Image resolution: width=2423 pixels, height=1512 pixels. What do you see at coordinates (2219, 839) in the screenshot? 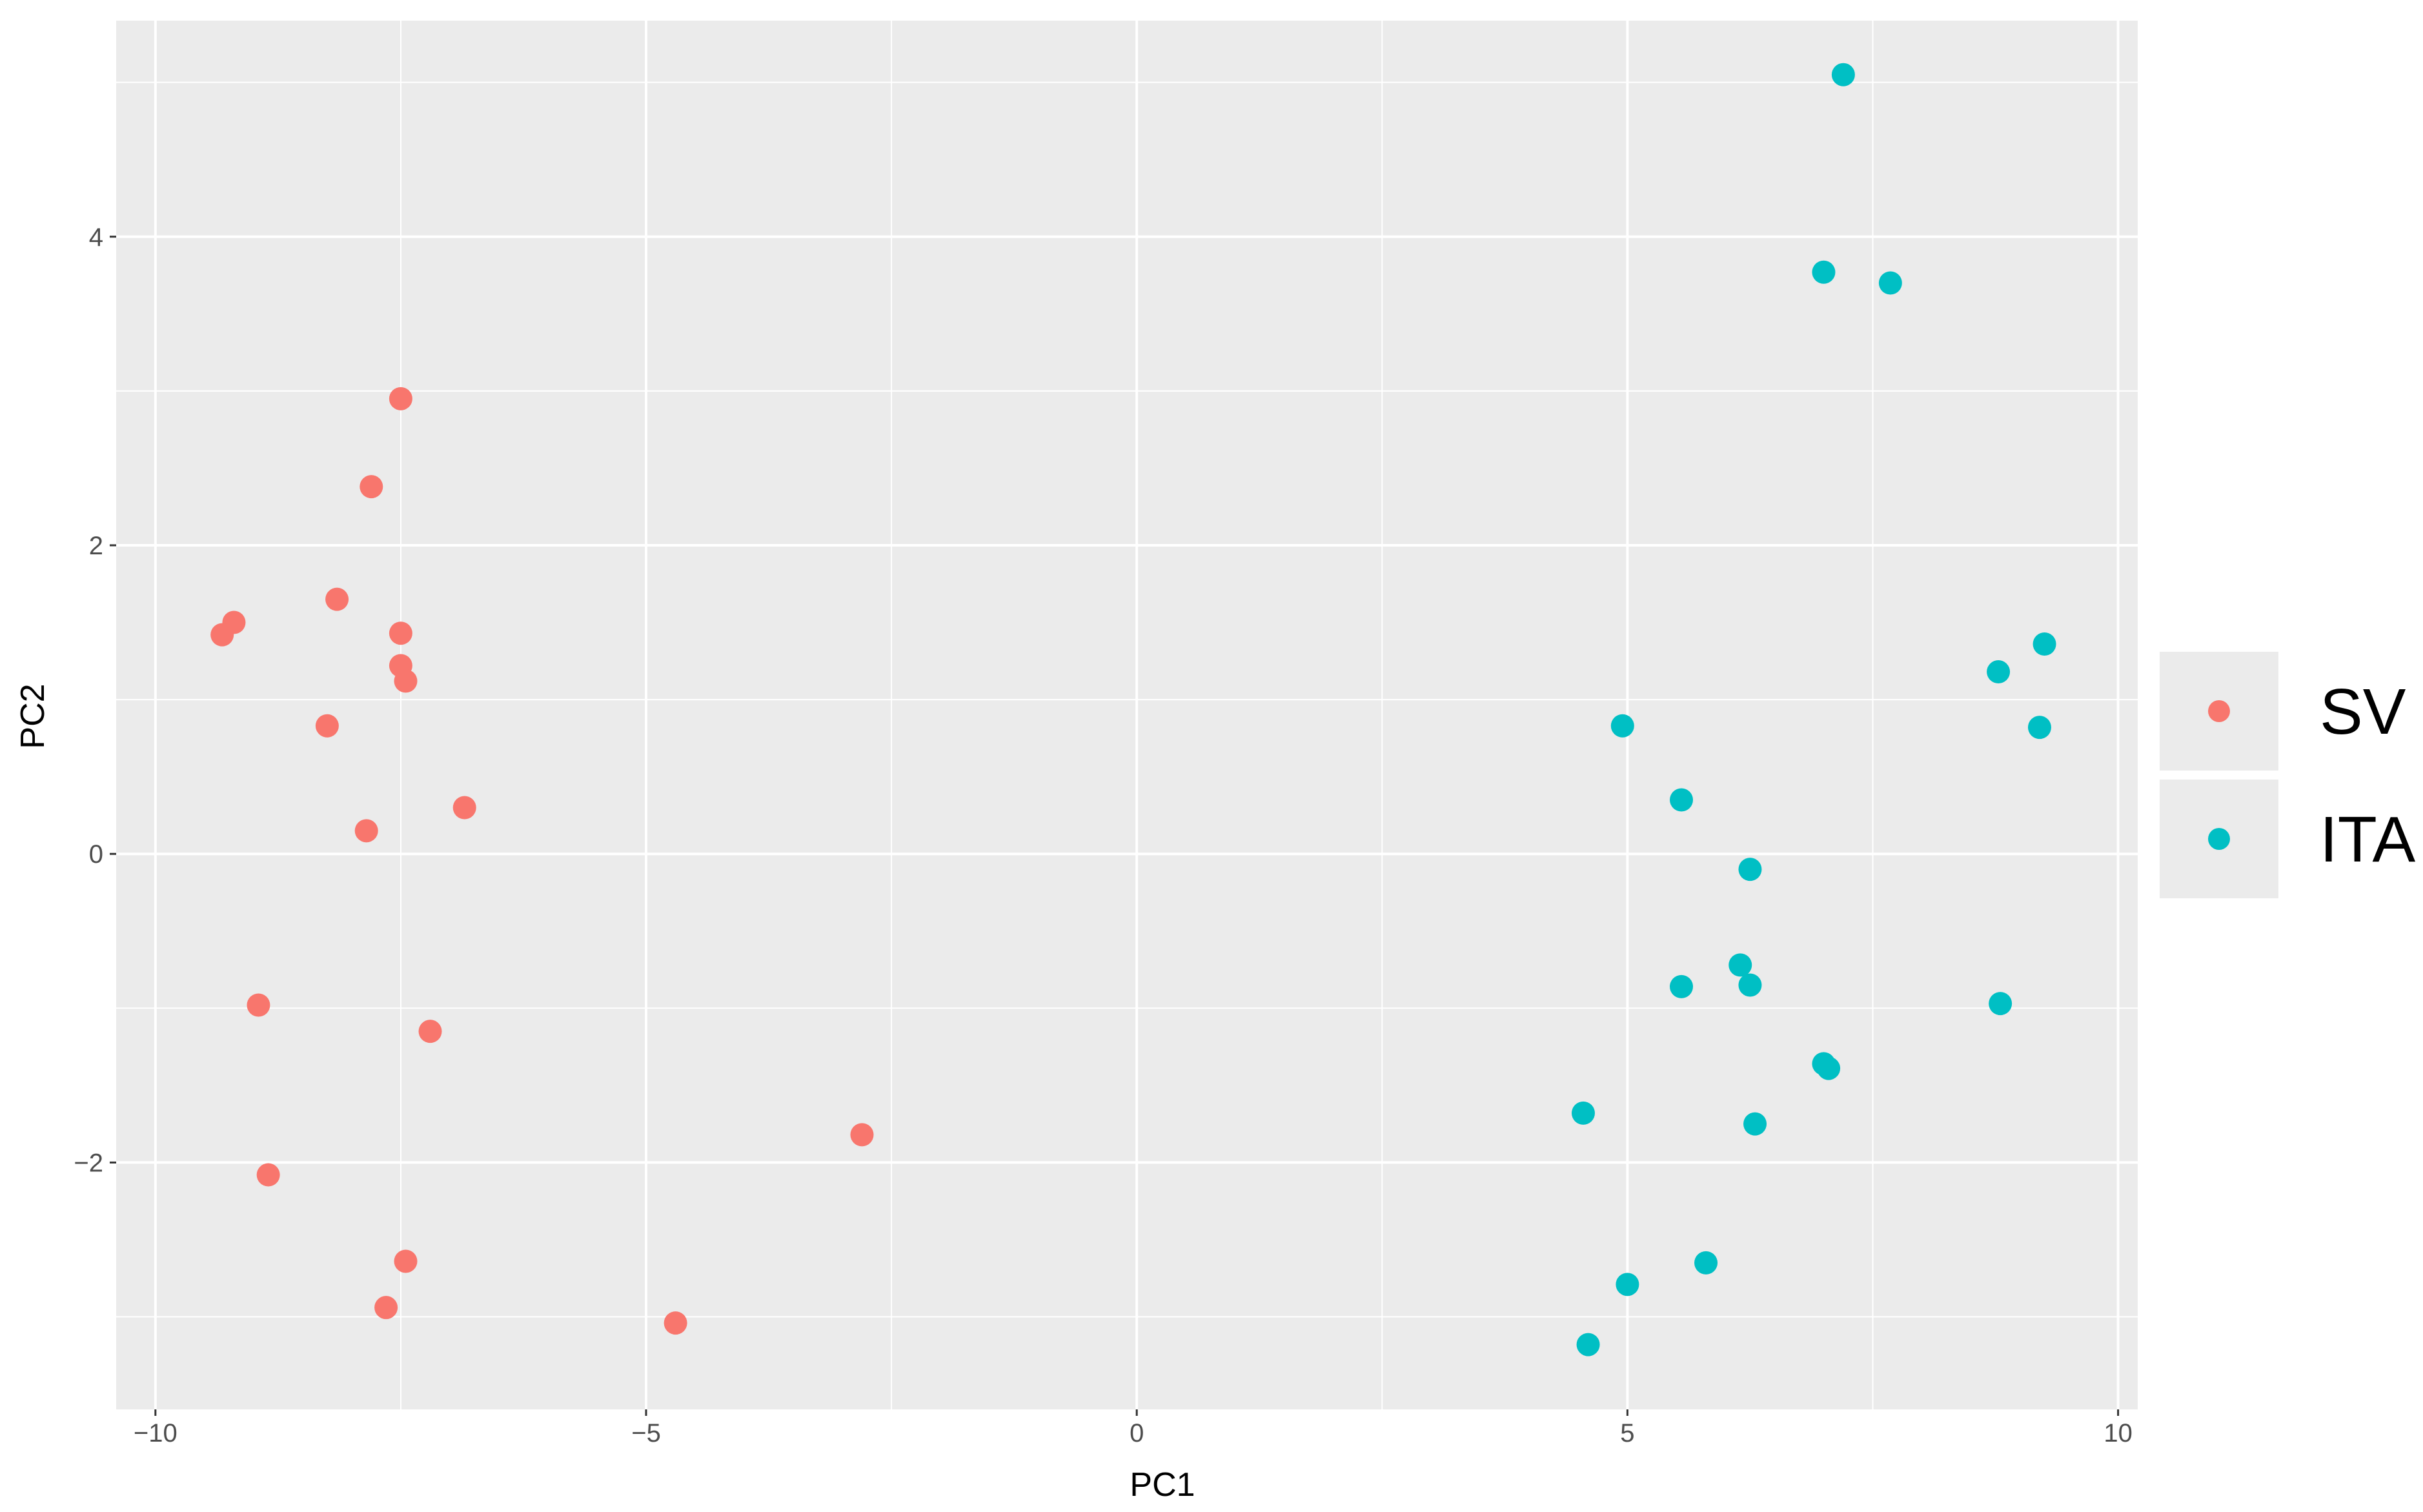
I see `legend-marker-ita` at bounding box center [2219, 839].